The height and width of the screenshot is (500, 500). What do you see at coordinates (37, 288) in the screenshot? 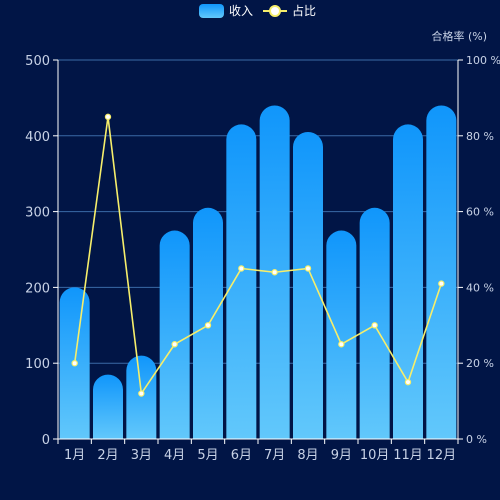
I see `left-tick-label: 200` at bounding box center [37, 288].